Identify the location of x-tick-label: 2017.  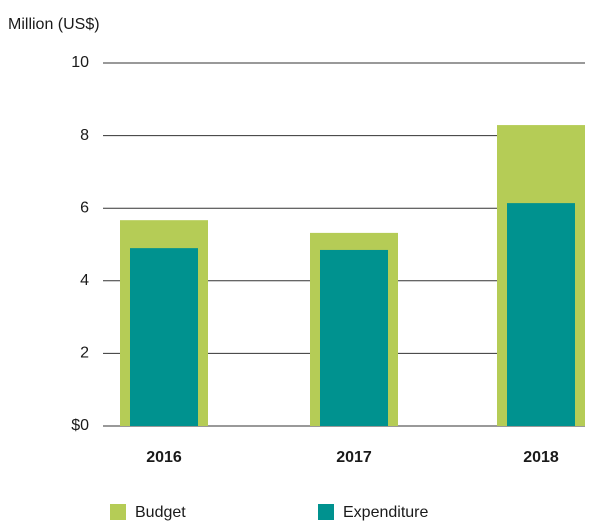
(354, 457).